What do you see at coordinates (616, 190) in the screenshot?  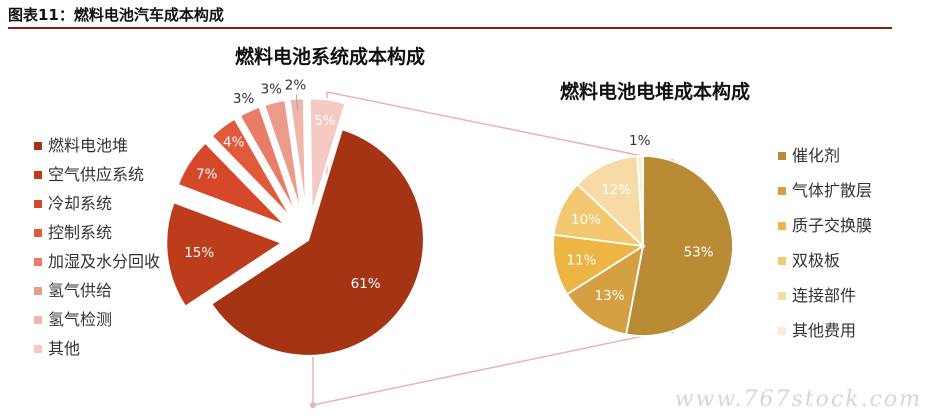 I see `slice-label-5: 12%` at bounding box center [616, 190].